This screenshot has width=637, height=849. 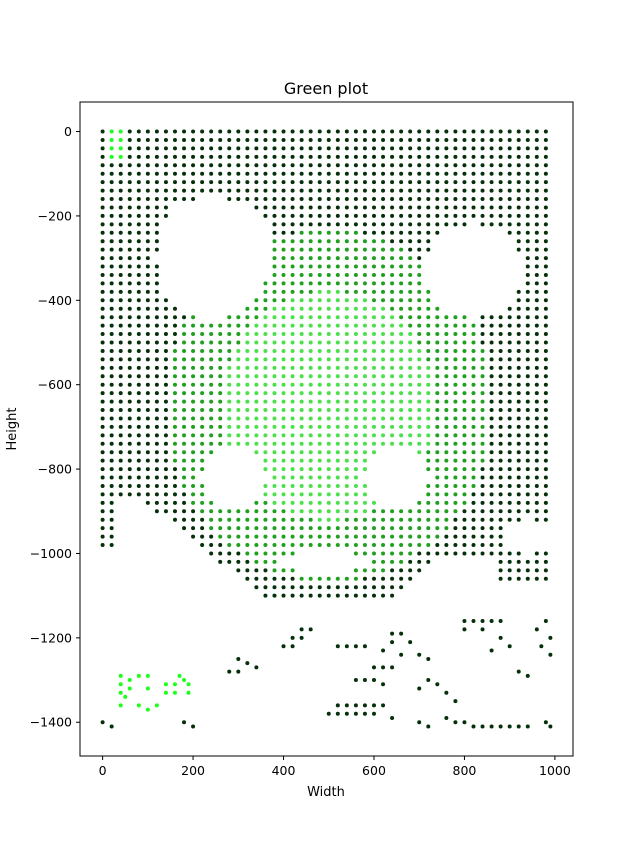 What do you see at coordinates (55, 384) in the screenshot?
I see `y-tick-label: −600` at bounding box center [55, 384].